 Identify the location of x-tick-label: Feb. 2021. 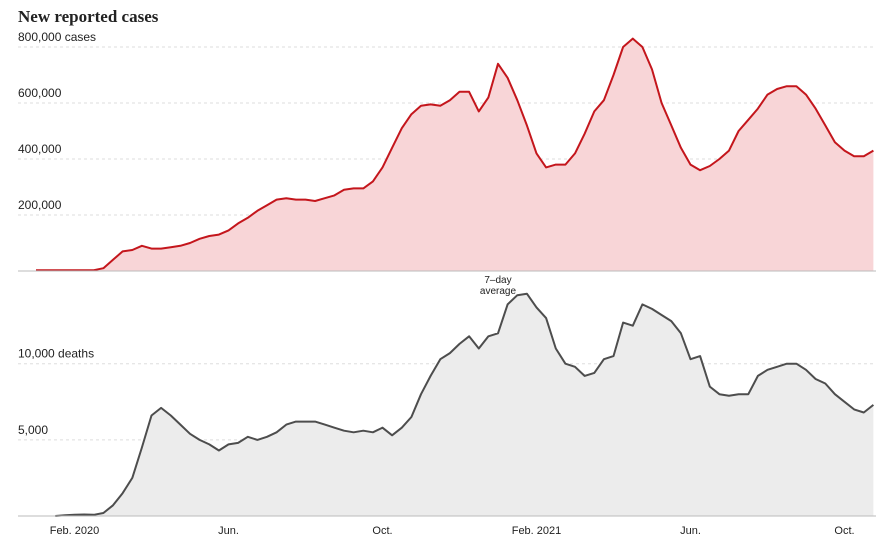
(537, 530).